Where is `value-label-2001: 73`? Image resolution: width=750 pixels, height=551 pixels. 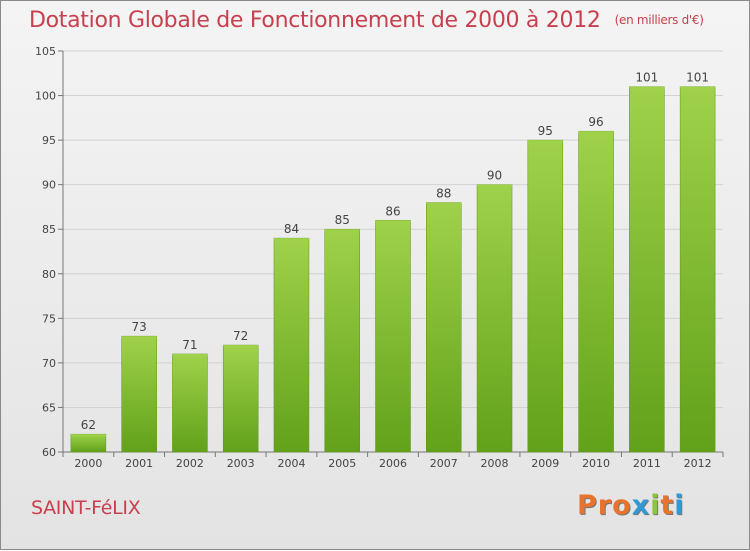 value-label-2001: 73 is located at coordinates (139, 327).